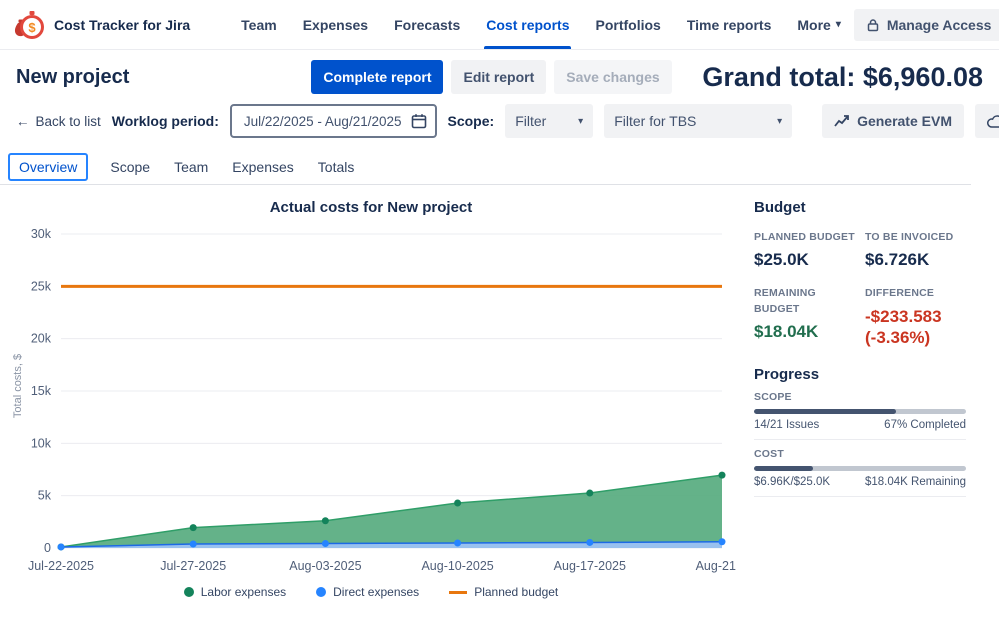  I want to click on cost-spent-value: $6.96K/$25.0K, so click(792, 482).